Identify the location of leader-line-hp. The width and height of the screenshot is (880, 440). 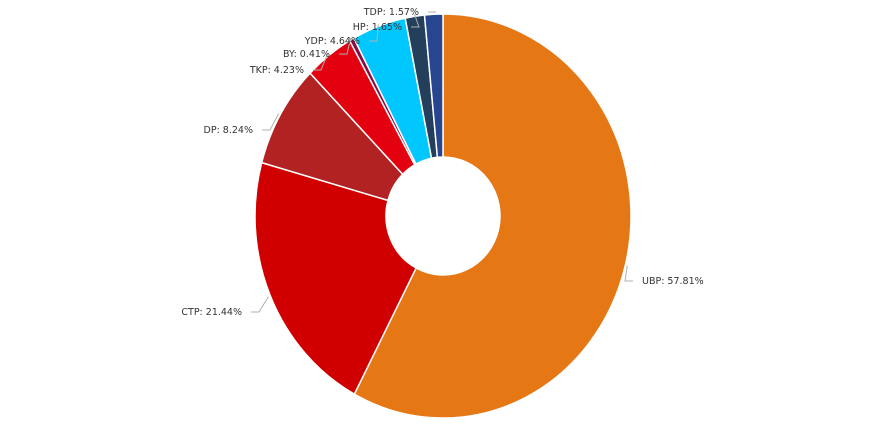
(415, 21).